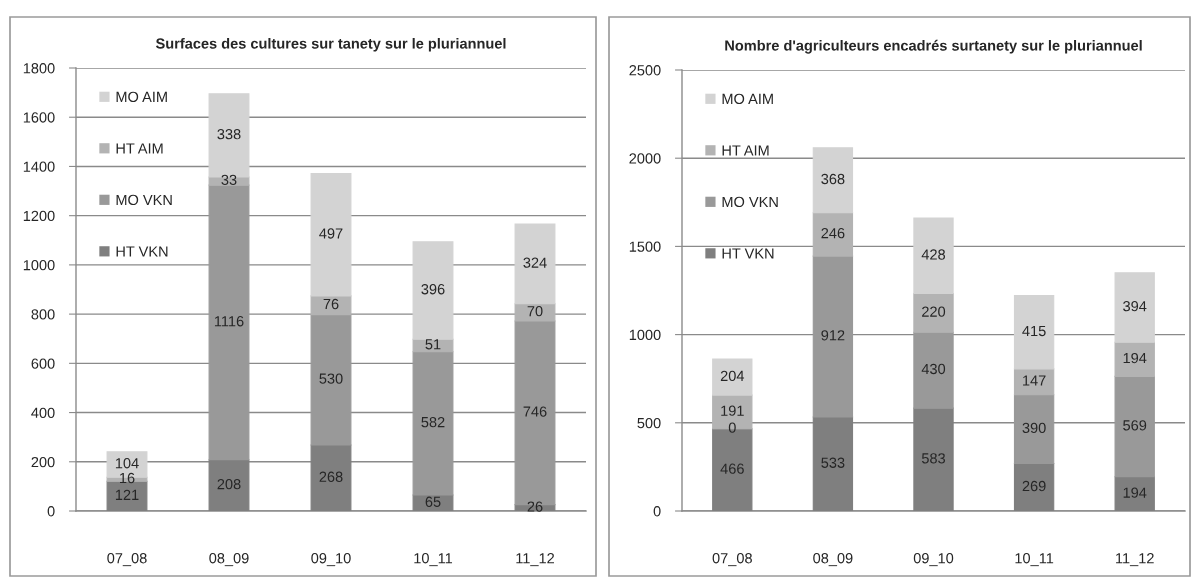 This screenshot has height=577, width=1192. I want to click on data-label: 466, so click(732, 468).